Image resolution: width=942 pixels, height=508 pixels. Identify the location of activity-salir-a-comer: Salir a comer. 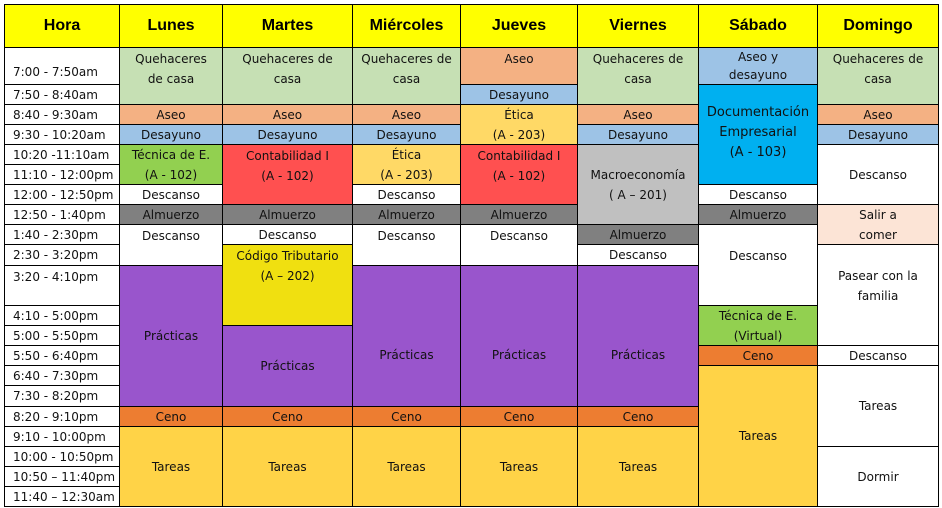
(878, 224).